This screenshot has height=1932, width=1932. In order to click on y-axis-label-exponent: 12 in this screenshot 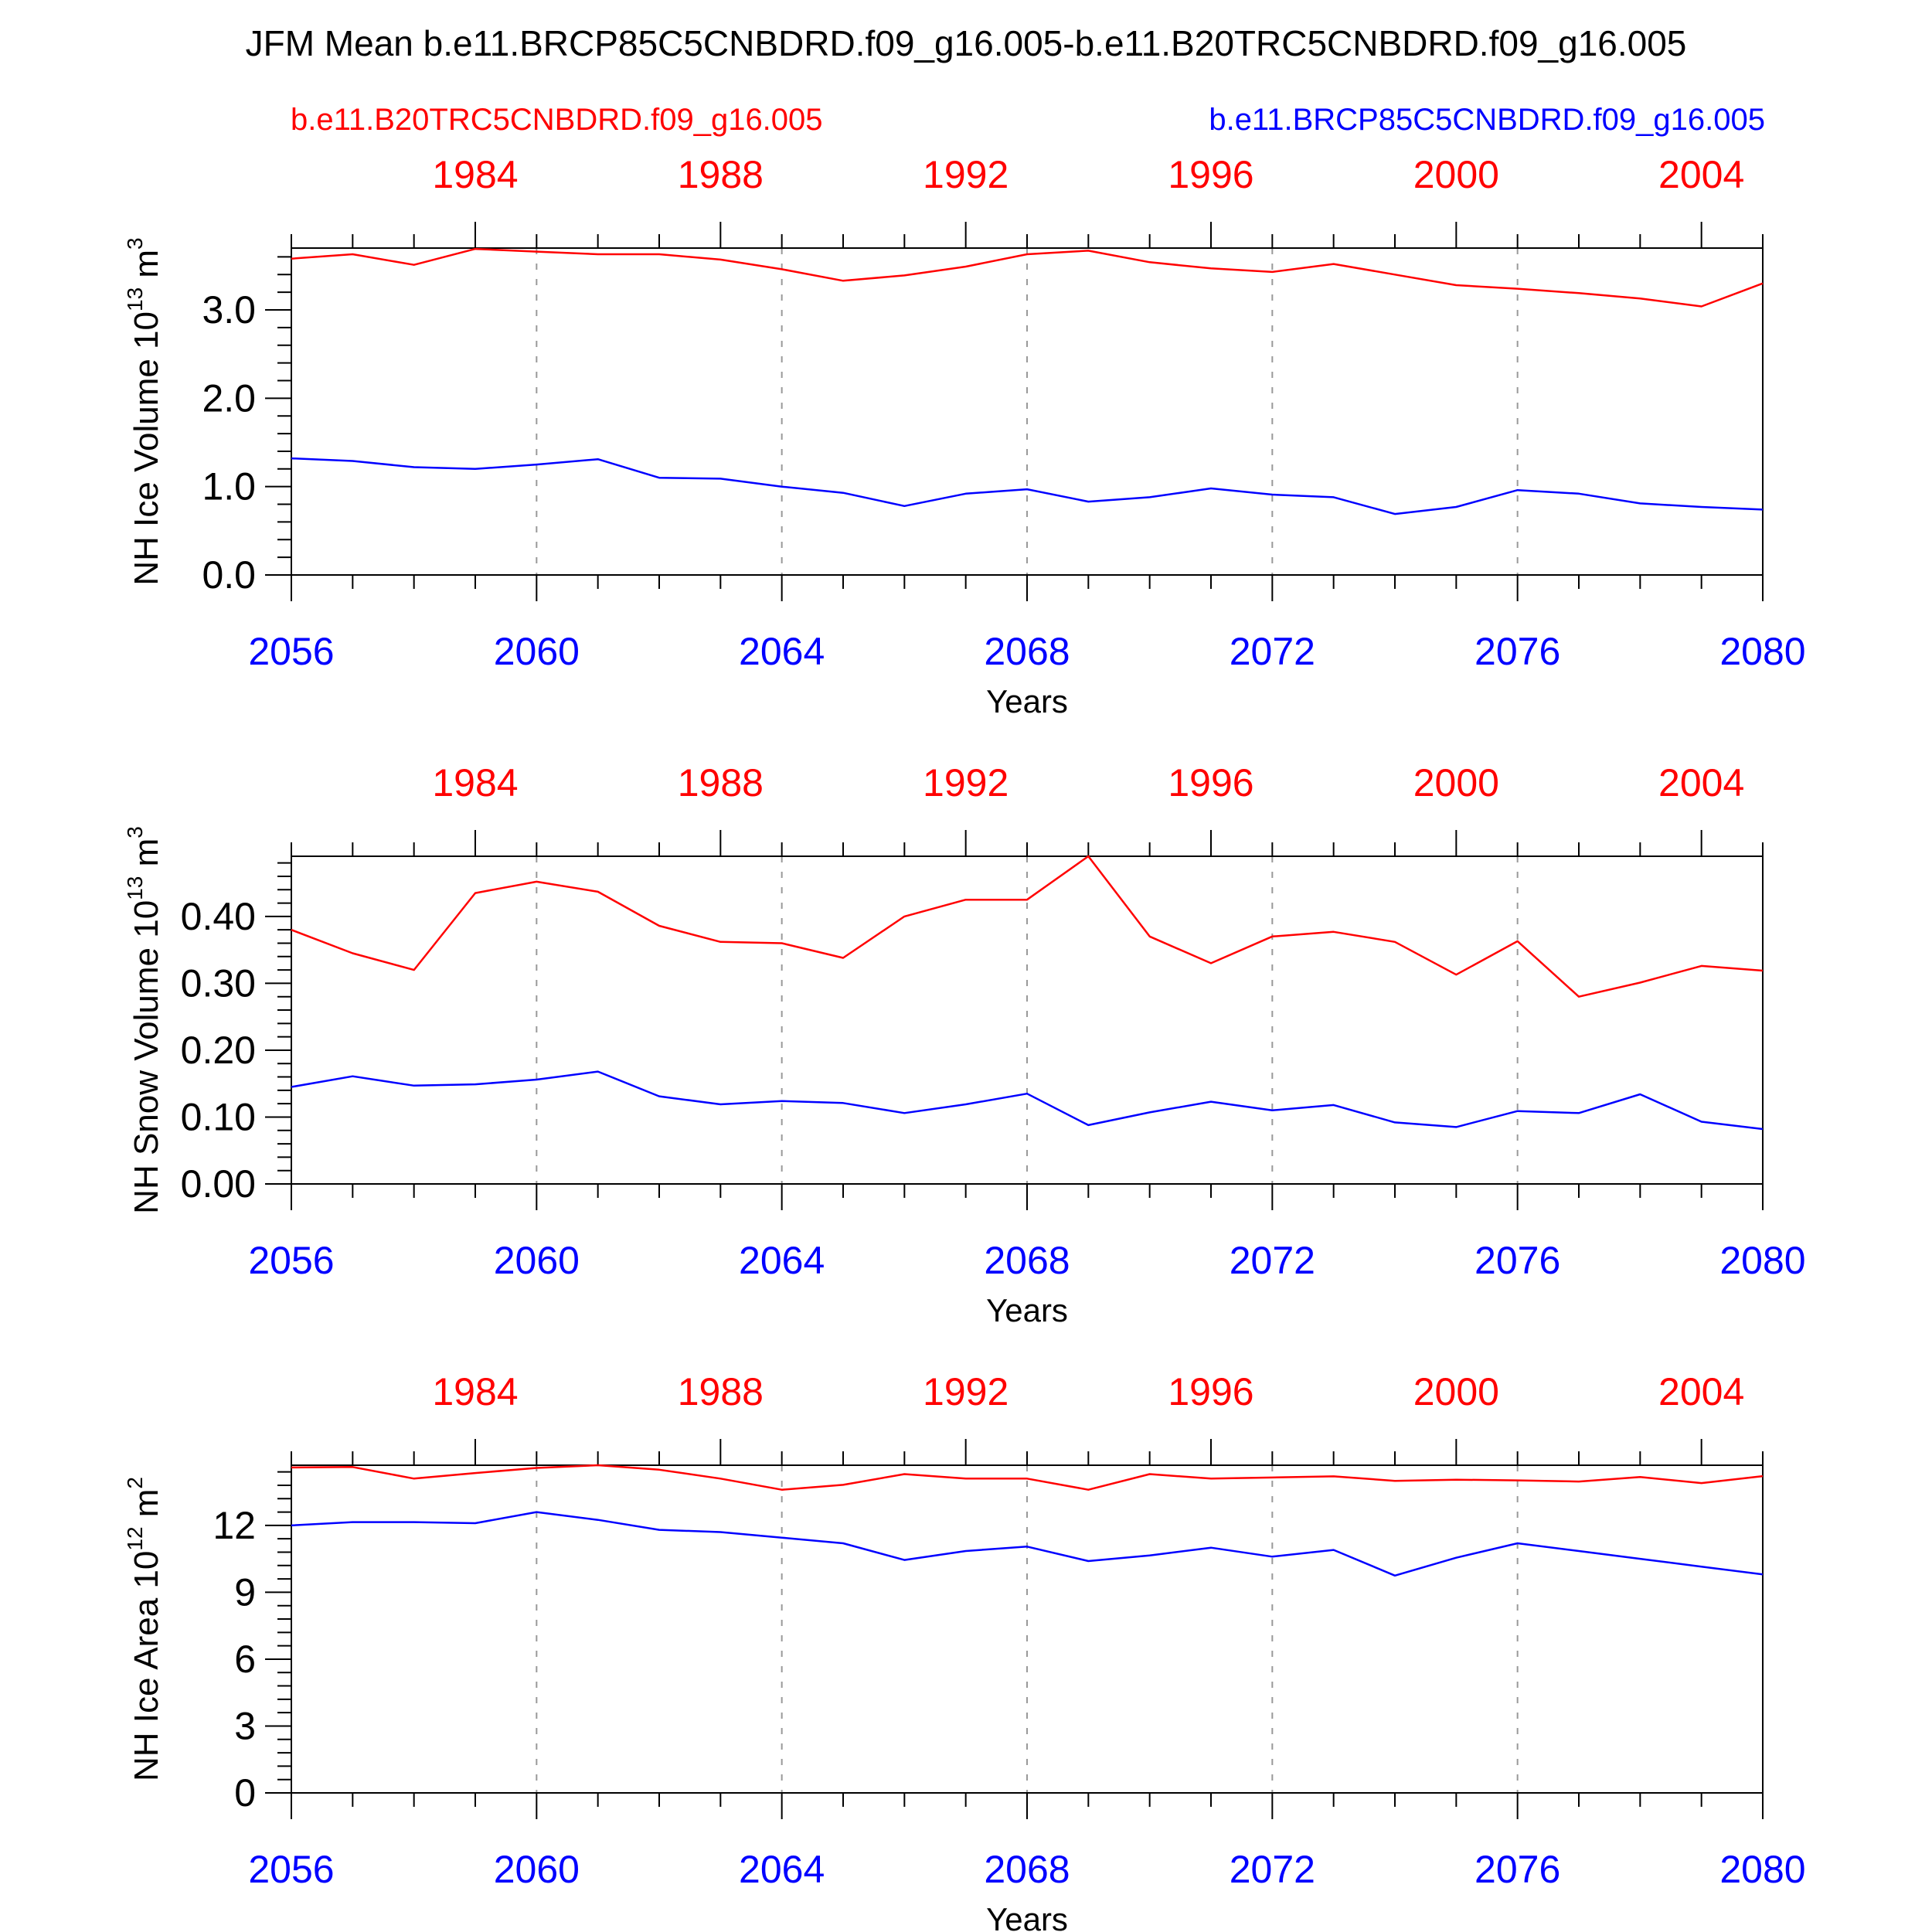, I will do `click(135, 1538)`.